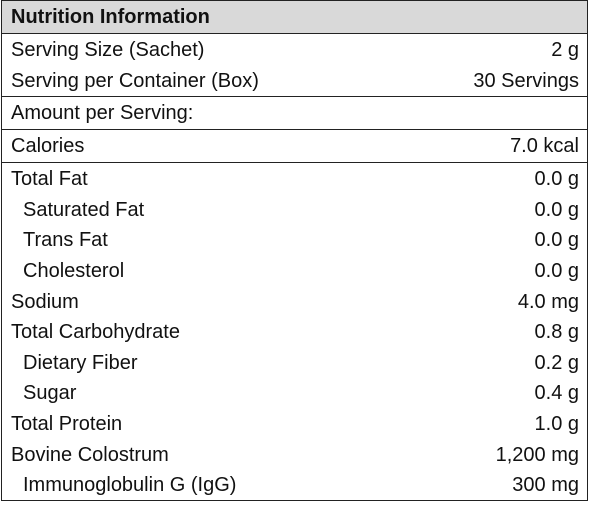  Describe the element at coordinates (294, 179) in the screenshot. I see `nutrient-row-total-fat: Total Fat 0.0 g` at that location.